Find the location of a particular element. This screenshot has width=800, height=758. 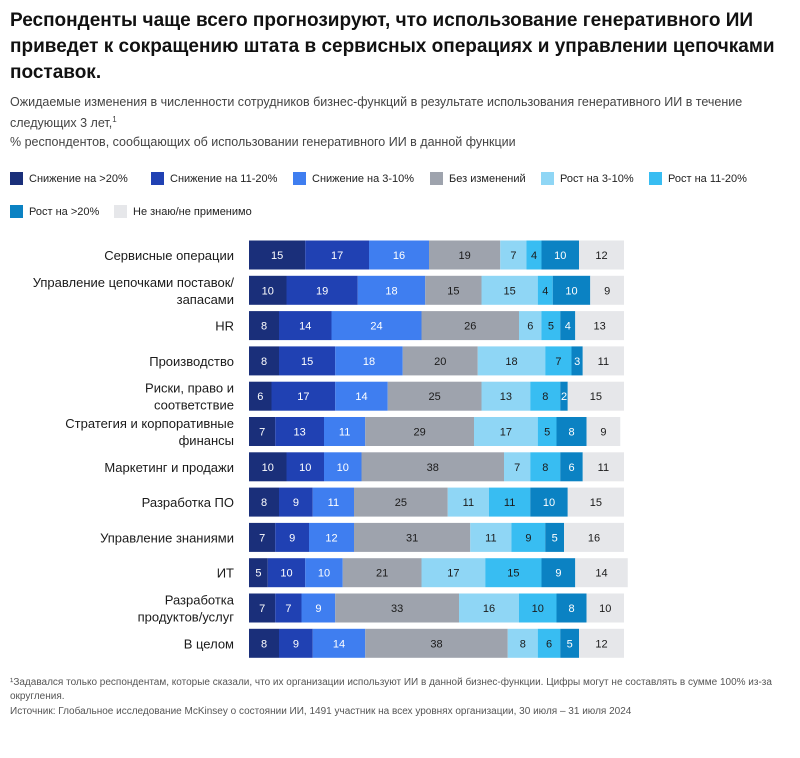

data-label: 16 is located at coordinates (489, 609).